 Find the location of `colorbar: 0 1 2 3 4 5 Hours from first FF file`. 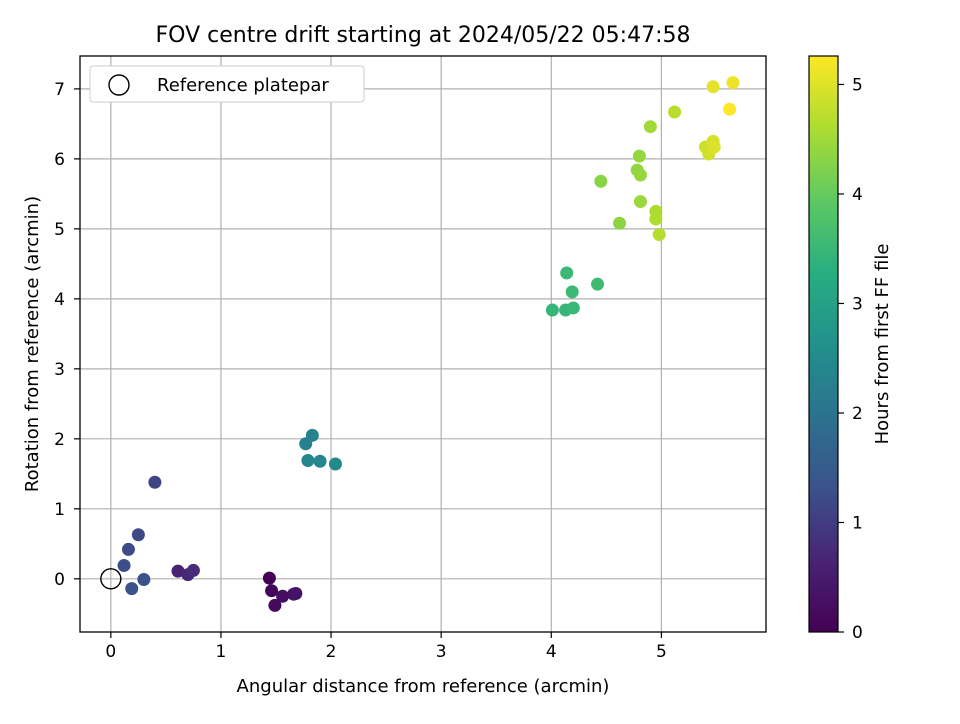

colorbar: 0 1 2 3 4 5 Hours from first FF file is located at coordinates (850, 349).